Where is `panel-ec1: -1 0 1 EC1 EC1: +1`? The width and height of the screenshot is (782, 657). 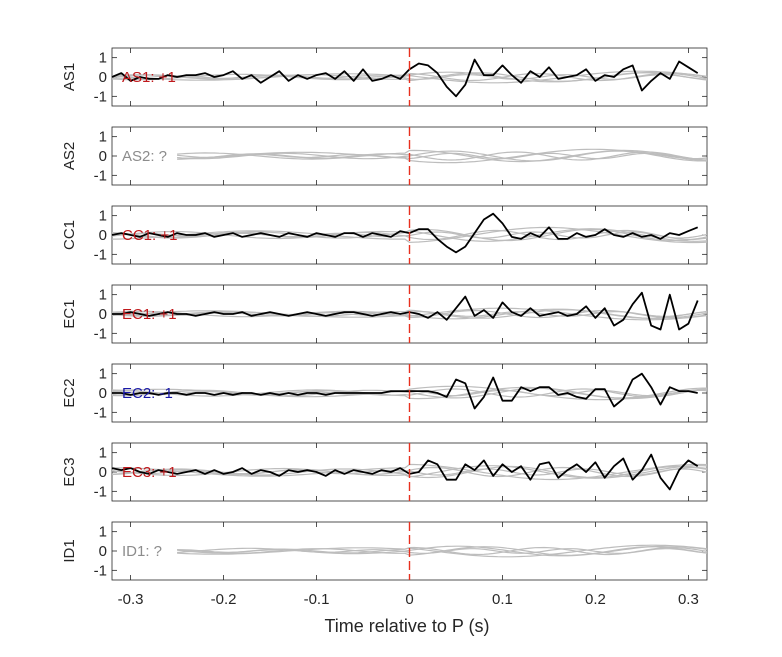
panel-ec1: -1 0 1 EC1 EC1: +1 is located at coordinates (384, 314).